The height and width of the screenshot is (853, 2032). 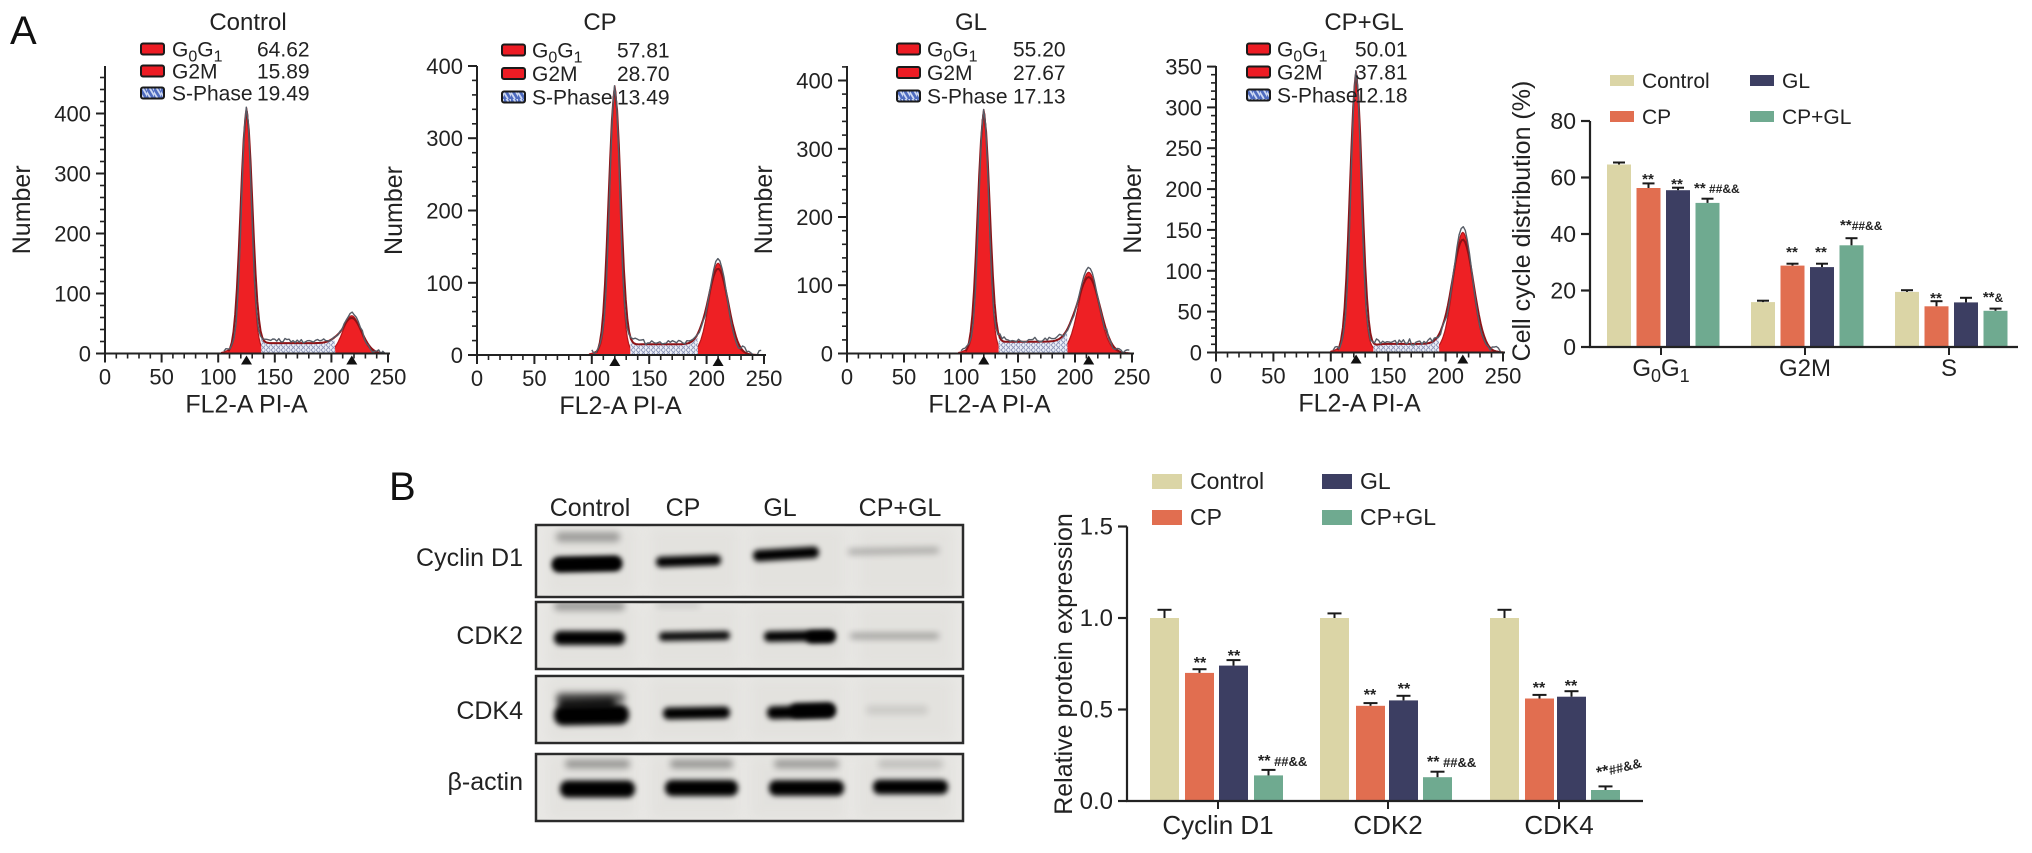 What do you see at coordinates (1949, 368) in the screenshot?
I see `svg-text: S` at bounding box center [1949, 368].